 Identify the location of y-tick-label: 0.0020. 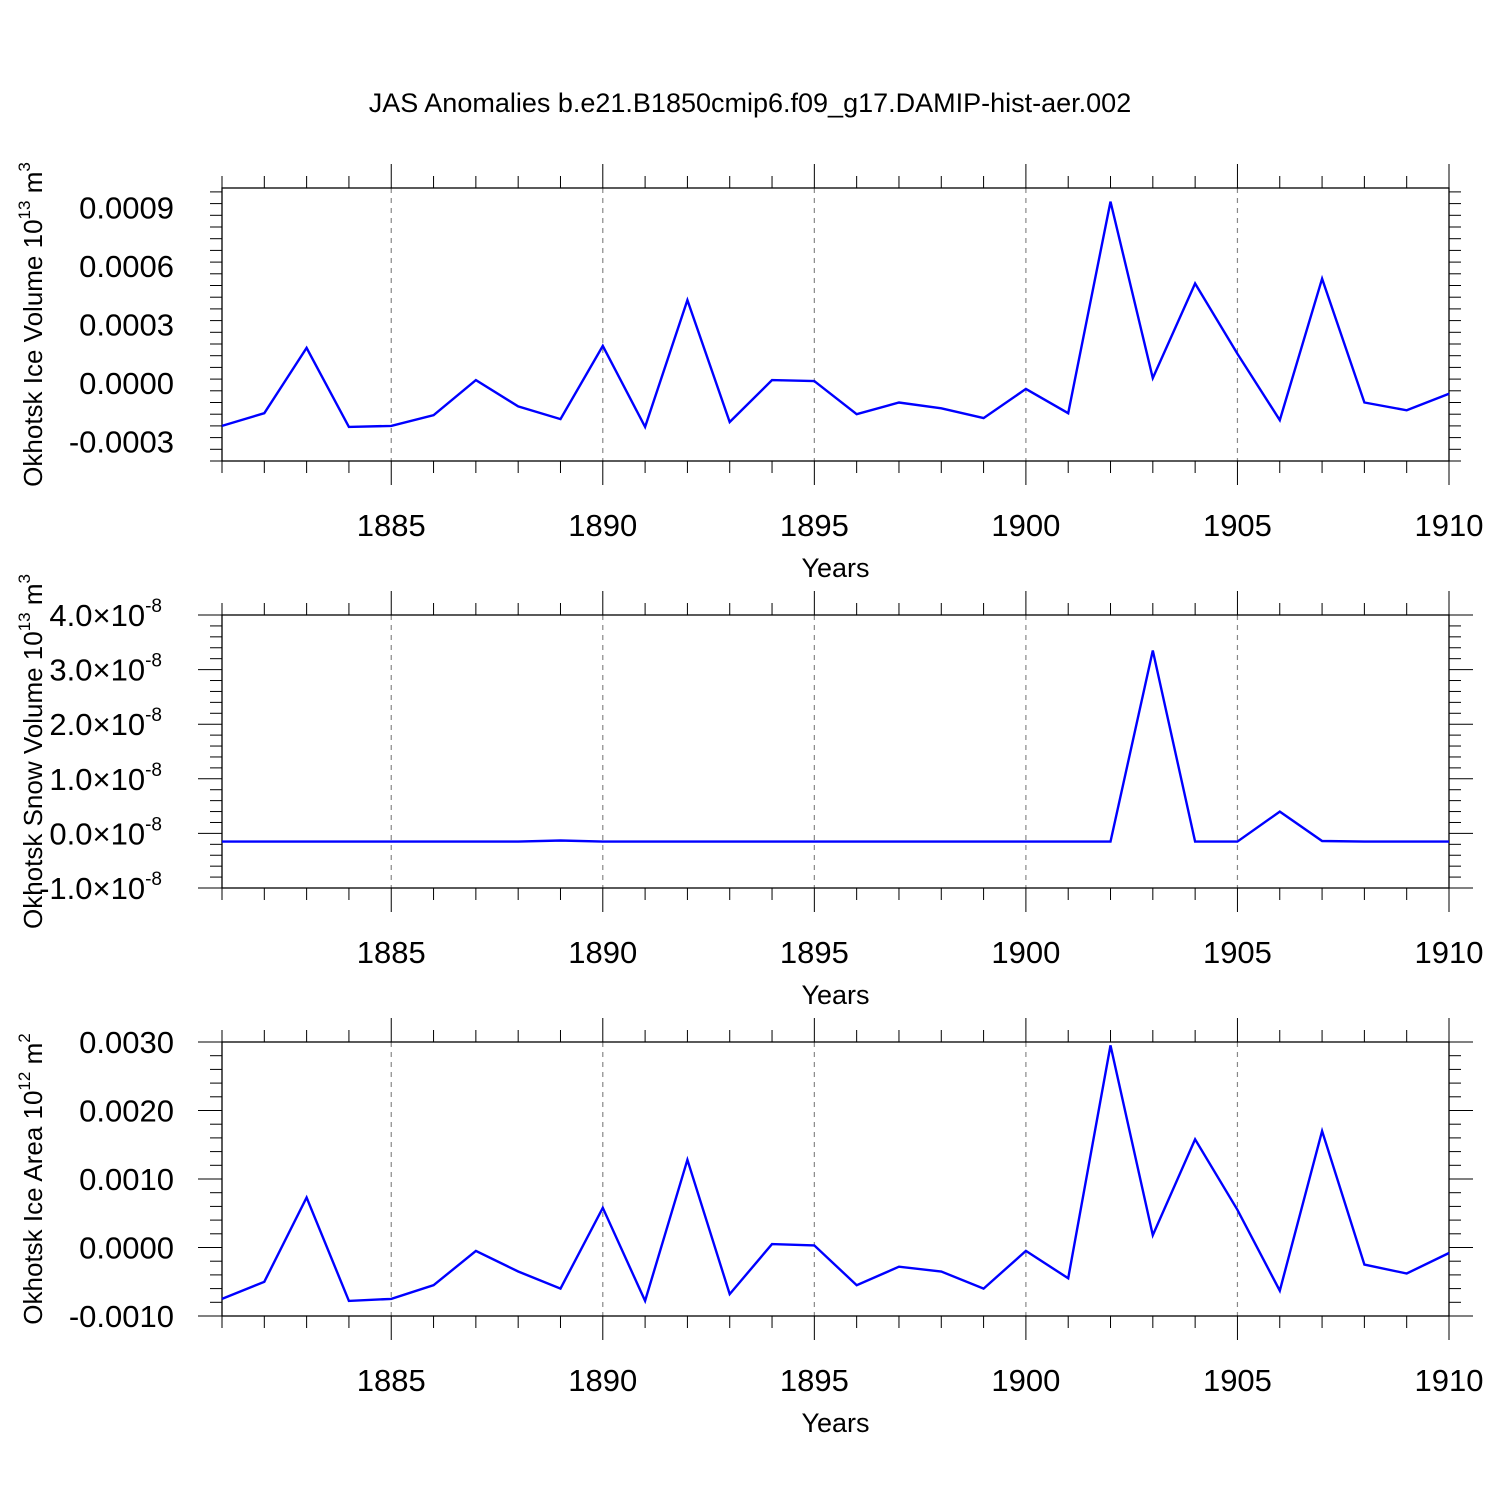
(126, 1111).